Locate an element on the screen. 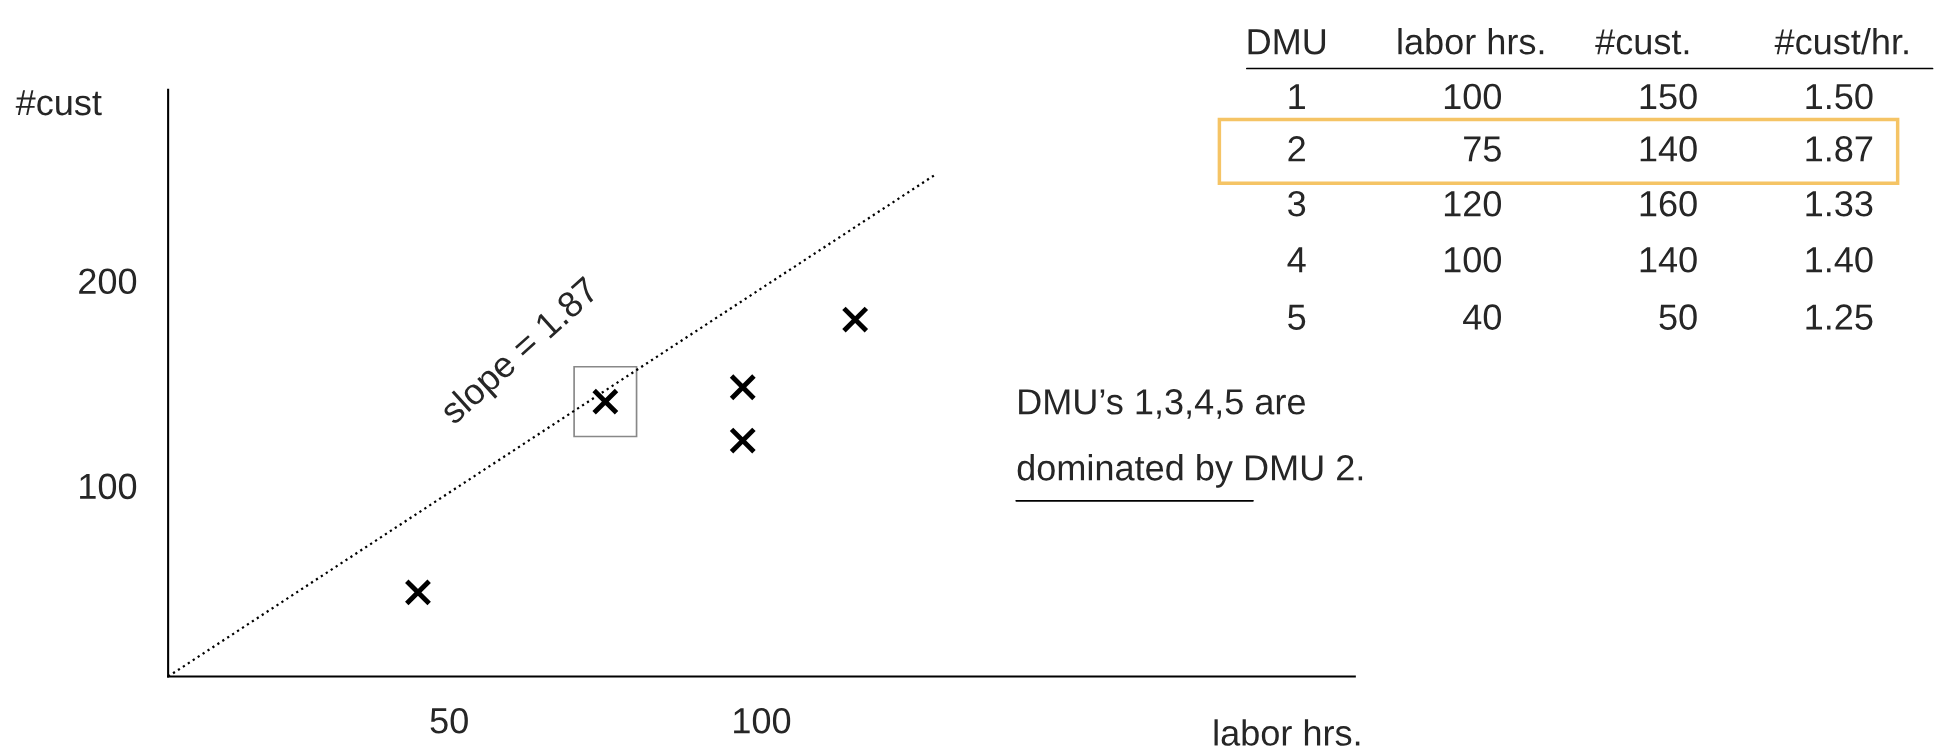 Image resolution: width=1955 pixels, height=755 pixels. text: 150 is located at coordinates (1668, 96).